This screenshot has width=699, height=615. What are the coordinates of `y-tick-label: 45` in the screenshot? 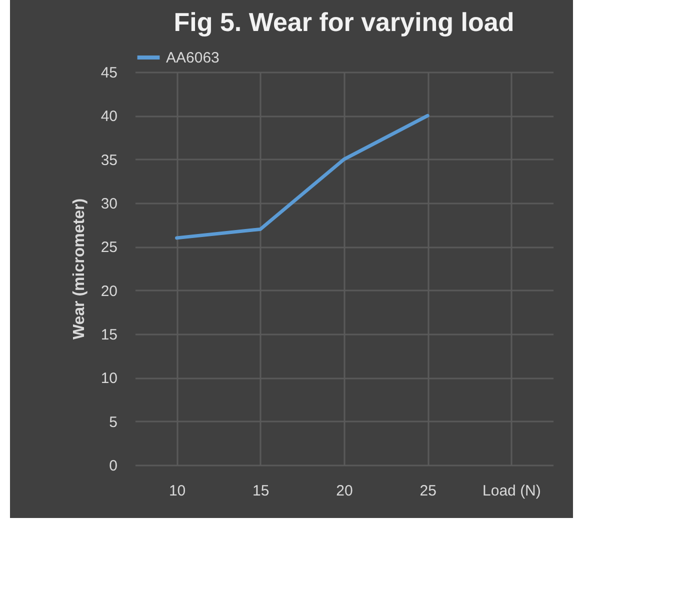 It's located at (109, 73).